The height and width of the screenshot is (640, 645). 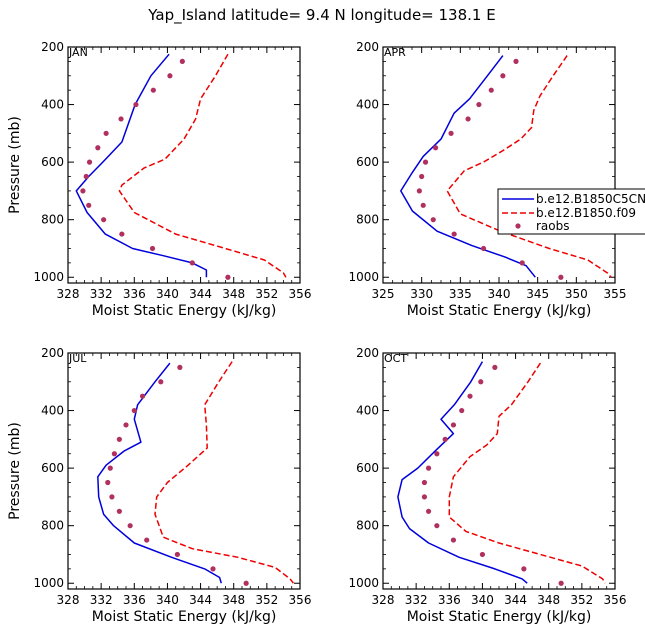 I want to click on legend-box, so click(x=571, y=211).